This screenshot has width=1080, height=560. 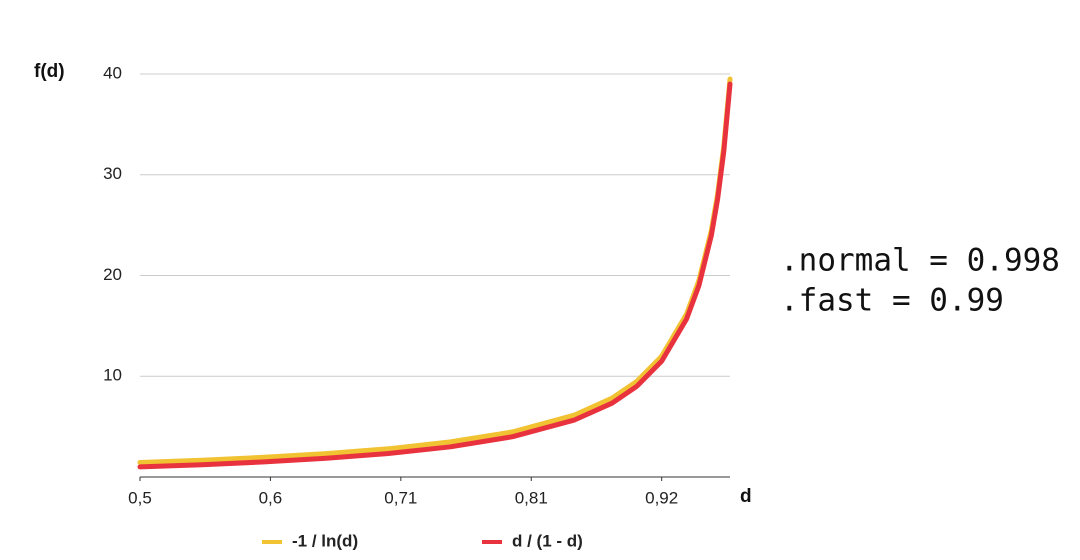 What do you see at coordinates (746, 496) in the screenshot?
I see `x-axis-label: d` at bounding box center [746, 496].